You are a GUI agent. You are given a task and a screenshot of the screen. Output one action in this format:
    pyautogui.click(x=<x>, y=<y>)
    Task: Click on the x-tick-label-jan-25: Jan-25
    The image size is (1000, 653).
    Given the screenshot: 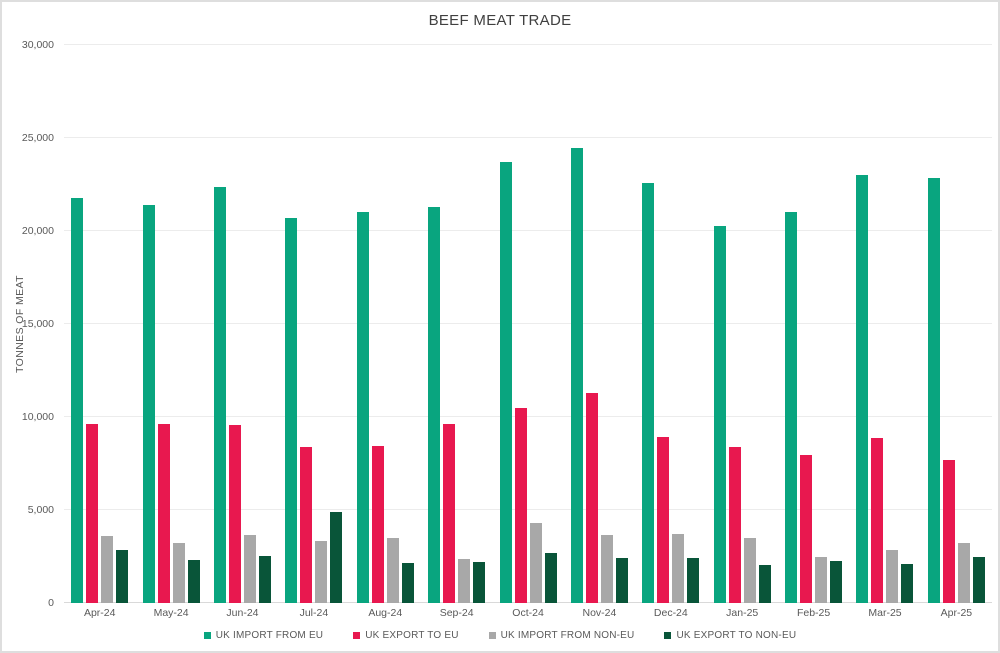 What is the action you would take?
    pyautogui.click(x=742, y=613)
    